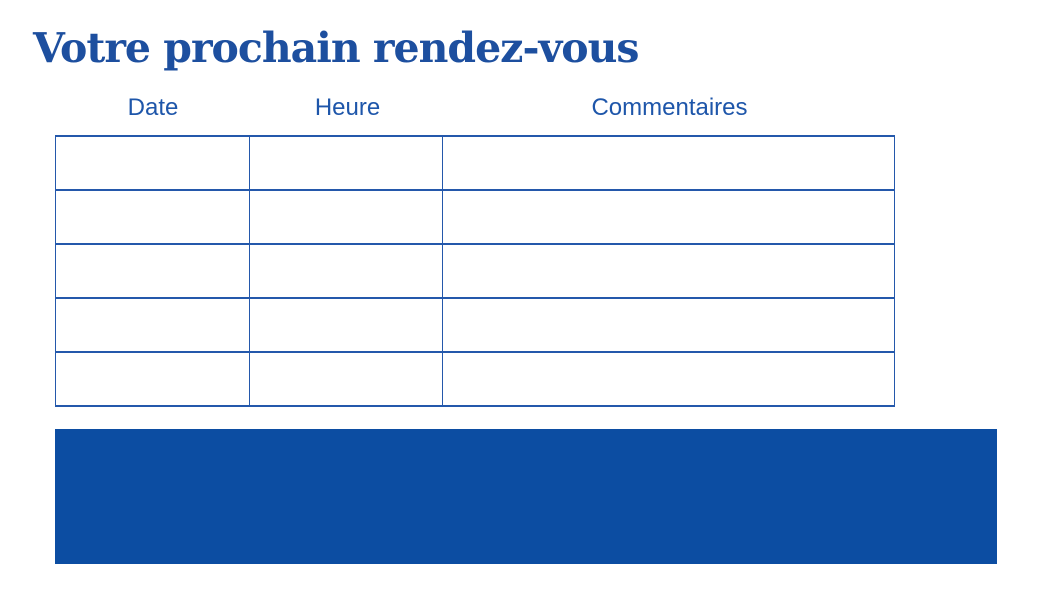 The height and width of the screenshot is (600, 1050). I want to click on page-title: Votre prochain rendez-vous, so click(336, 48).